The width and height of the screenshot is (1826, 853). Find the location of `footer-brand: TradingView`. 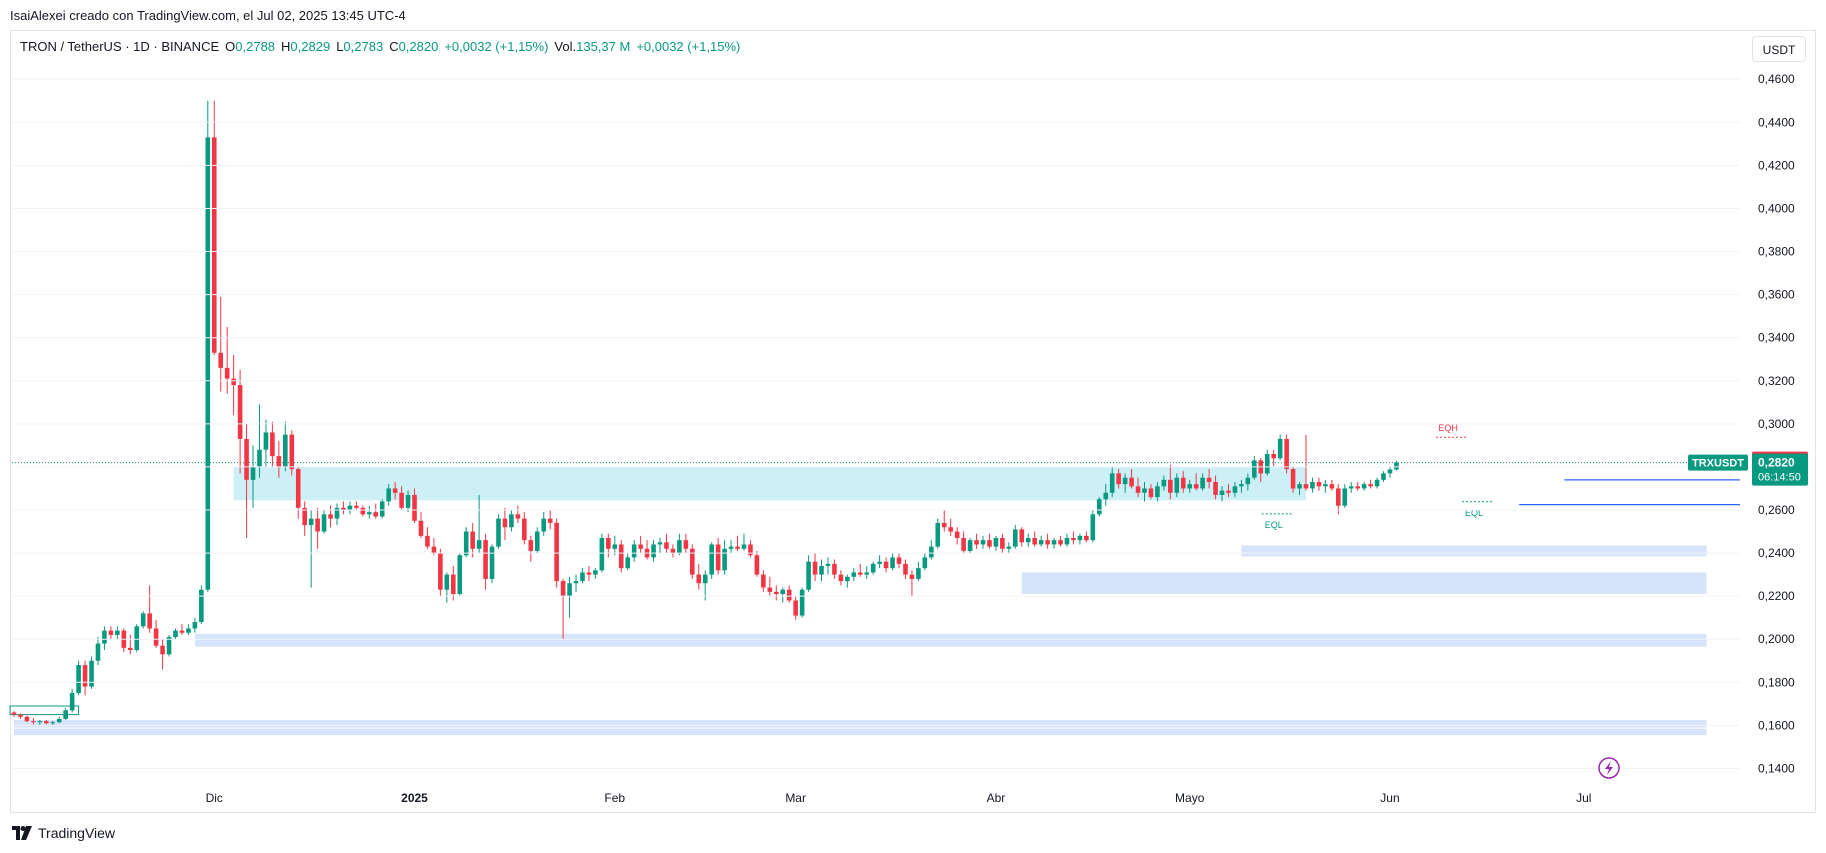

footer-brand: TradingView is located at coordinates (77, 833).